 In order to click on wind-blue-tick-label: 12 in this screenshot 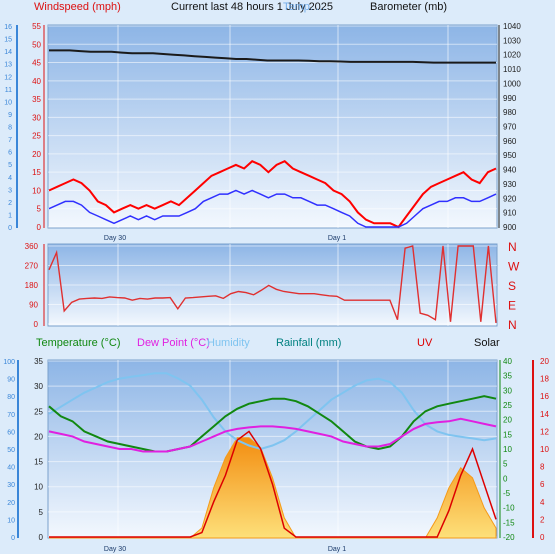, I will do `click(8, 77)`.